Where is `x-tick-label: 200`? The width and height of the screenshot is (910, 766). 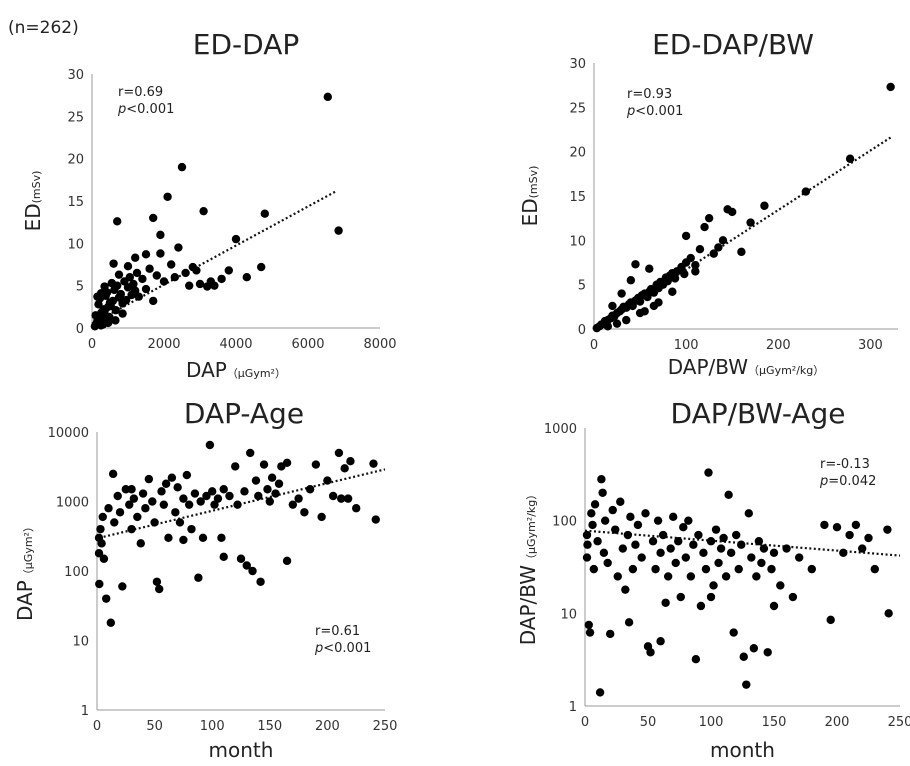 x-tick-label: 200 is located at coordinates (778, 345).